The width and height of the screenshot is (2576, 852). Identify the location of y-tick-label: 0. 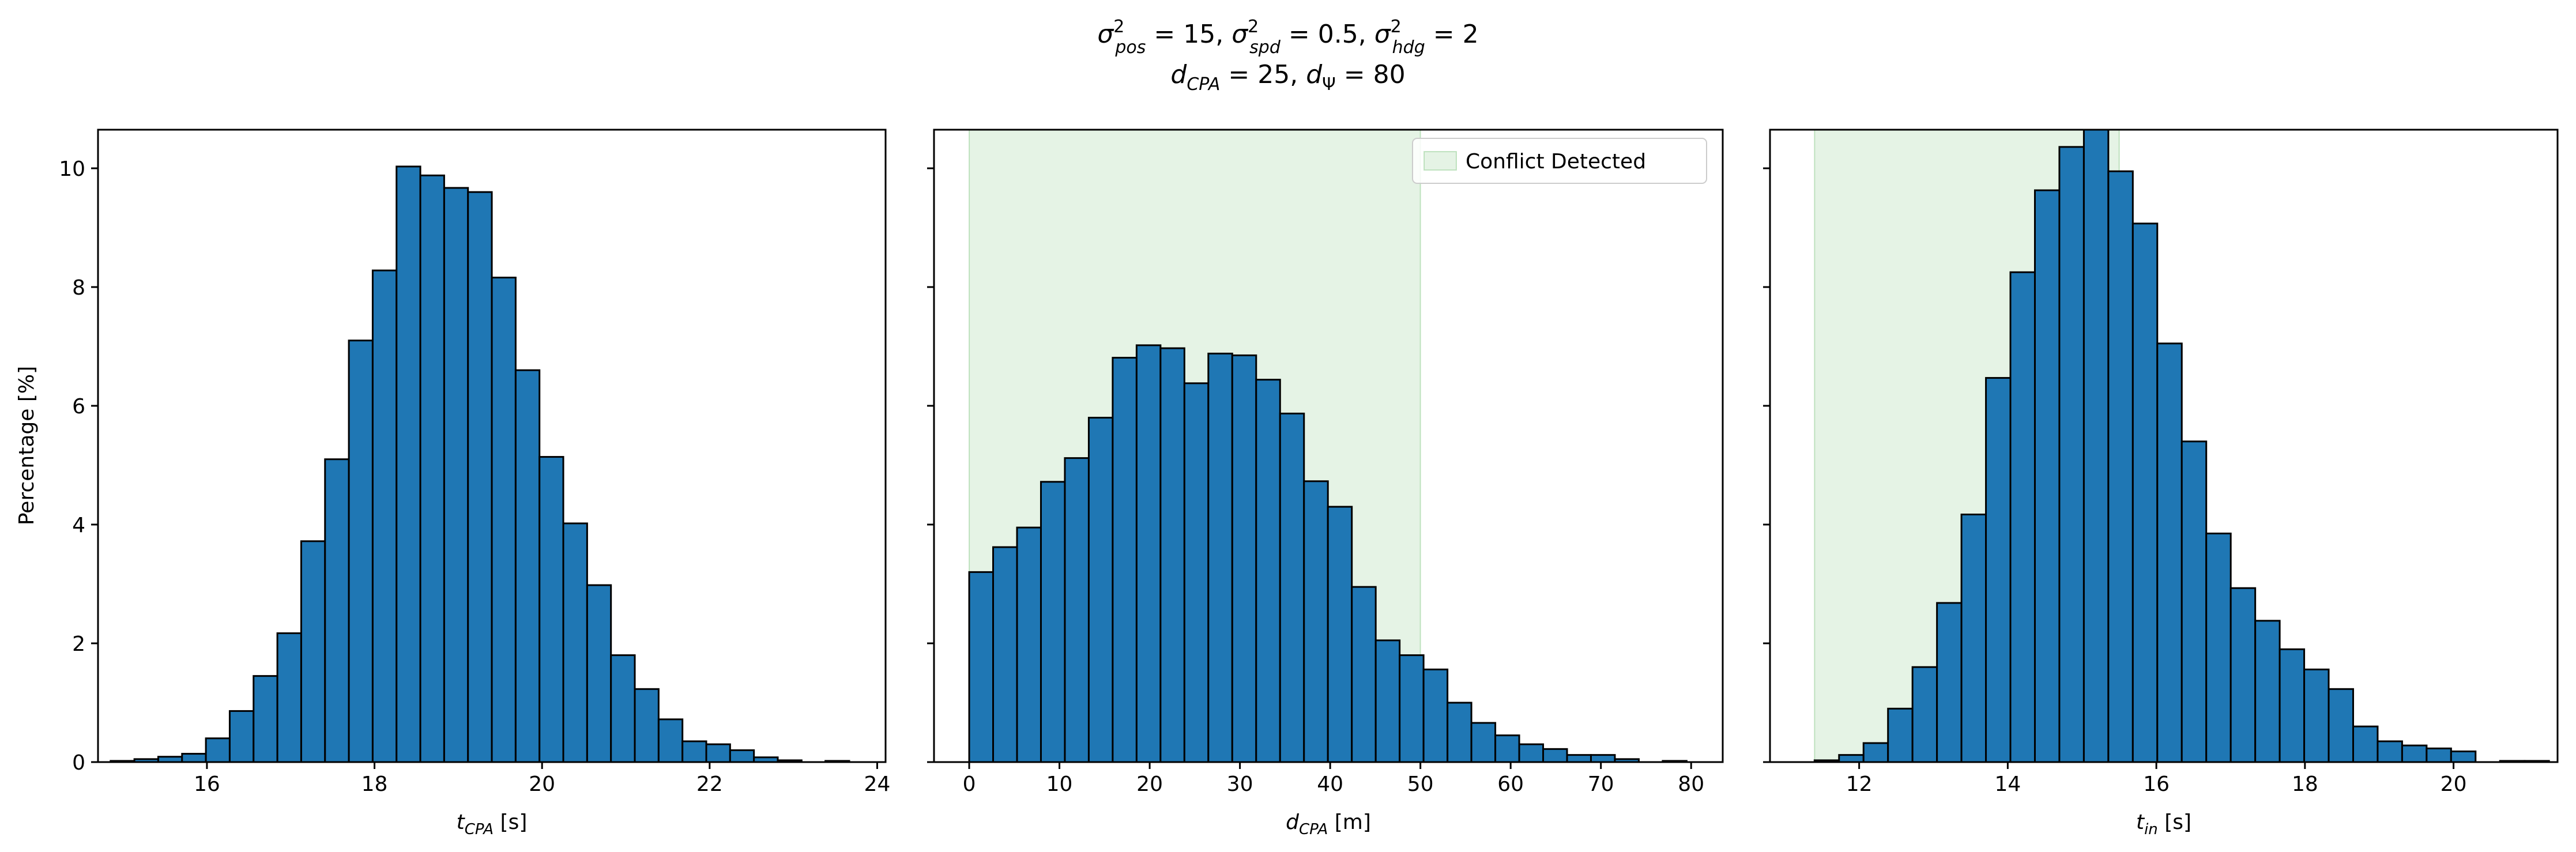
(78, 763).